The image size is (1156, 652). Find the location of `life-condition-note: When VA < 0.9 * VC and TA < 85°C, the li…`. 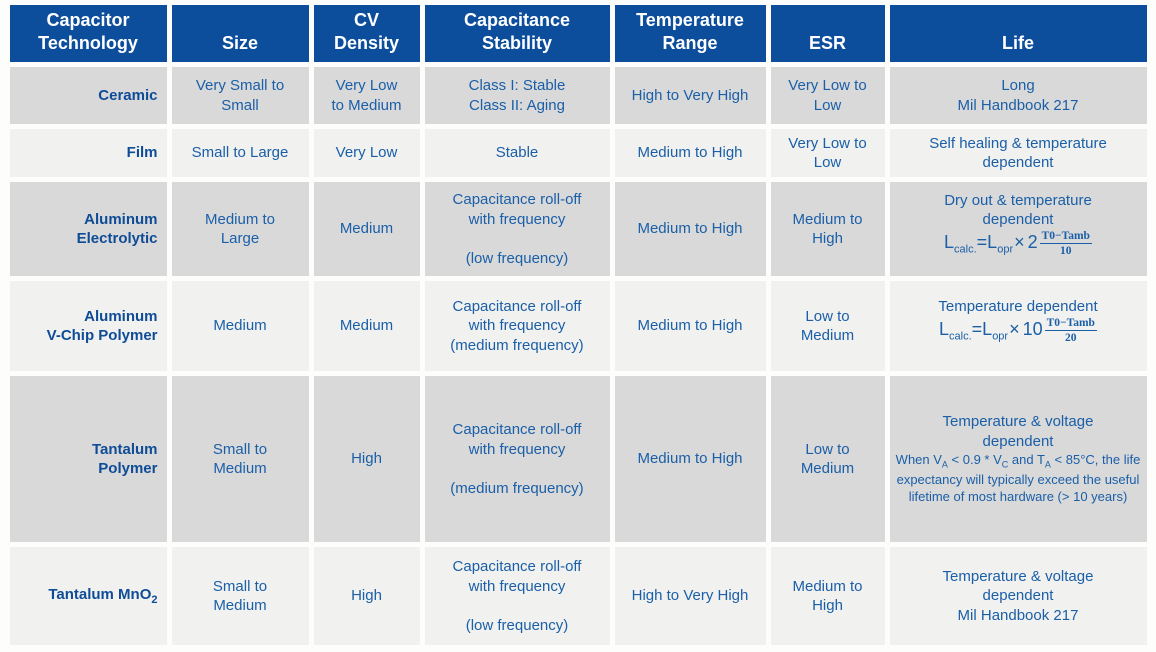

life-condition-note: When VA < 0.9 * VC and TA < 85°C, the li… is located at coordinates (1018, 478).